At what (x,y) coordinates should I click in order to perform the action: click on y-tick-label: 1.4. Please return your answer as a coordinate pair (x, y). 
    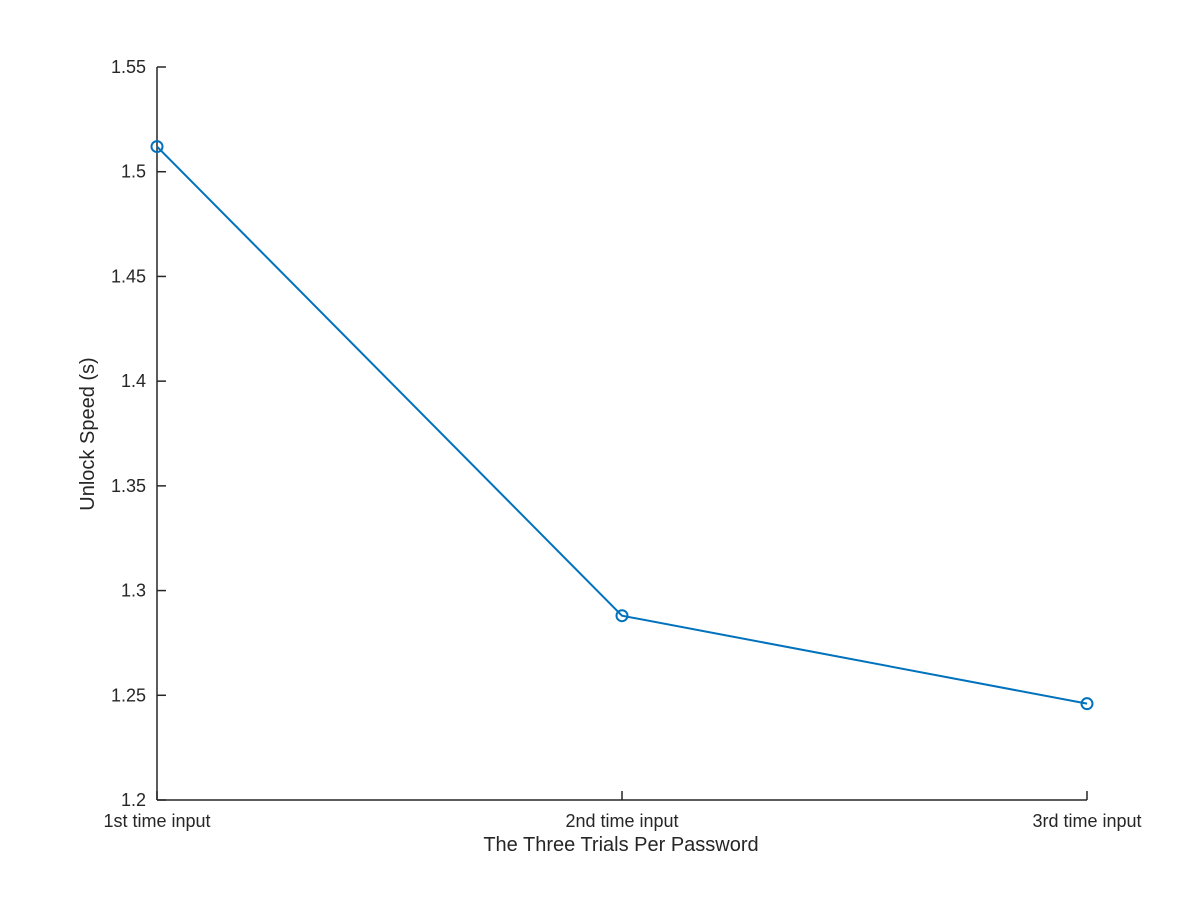
    Looking at the image, I should click on (133, 381).